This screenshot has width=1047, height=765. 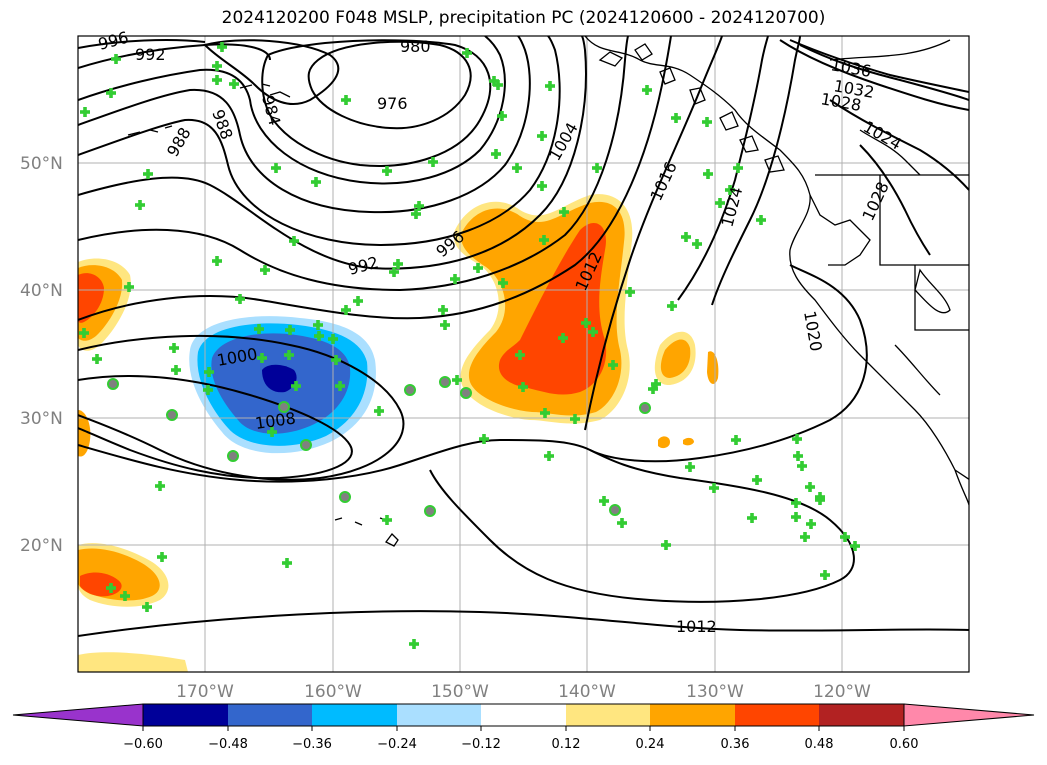 What do you see at coordinates (563, 141) in the screenshot?
I see `isobar-label: 1004` at bounding box center [563, 141].